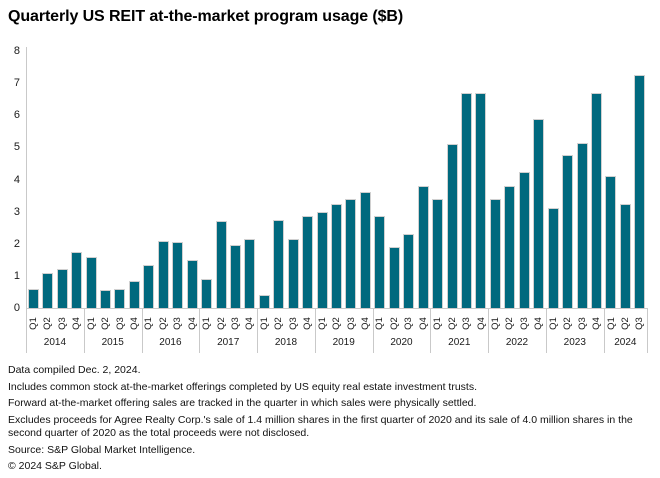  Describe the element at coordinates (105, 299) in the screenshot. I see `bar-2015-Q2` at that location.